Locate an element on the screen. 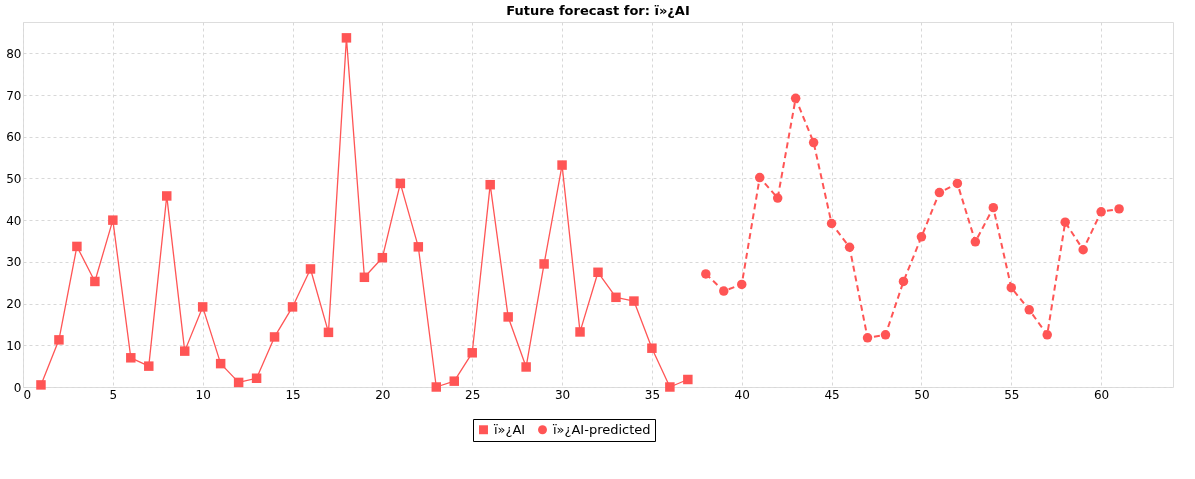 The width and height of the screenshot is (1195, 479). x-tick-label: 10 is located at coordinates (203, 394).